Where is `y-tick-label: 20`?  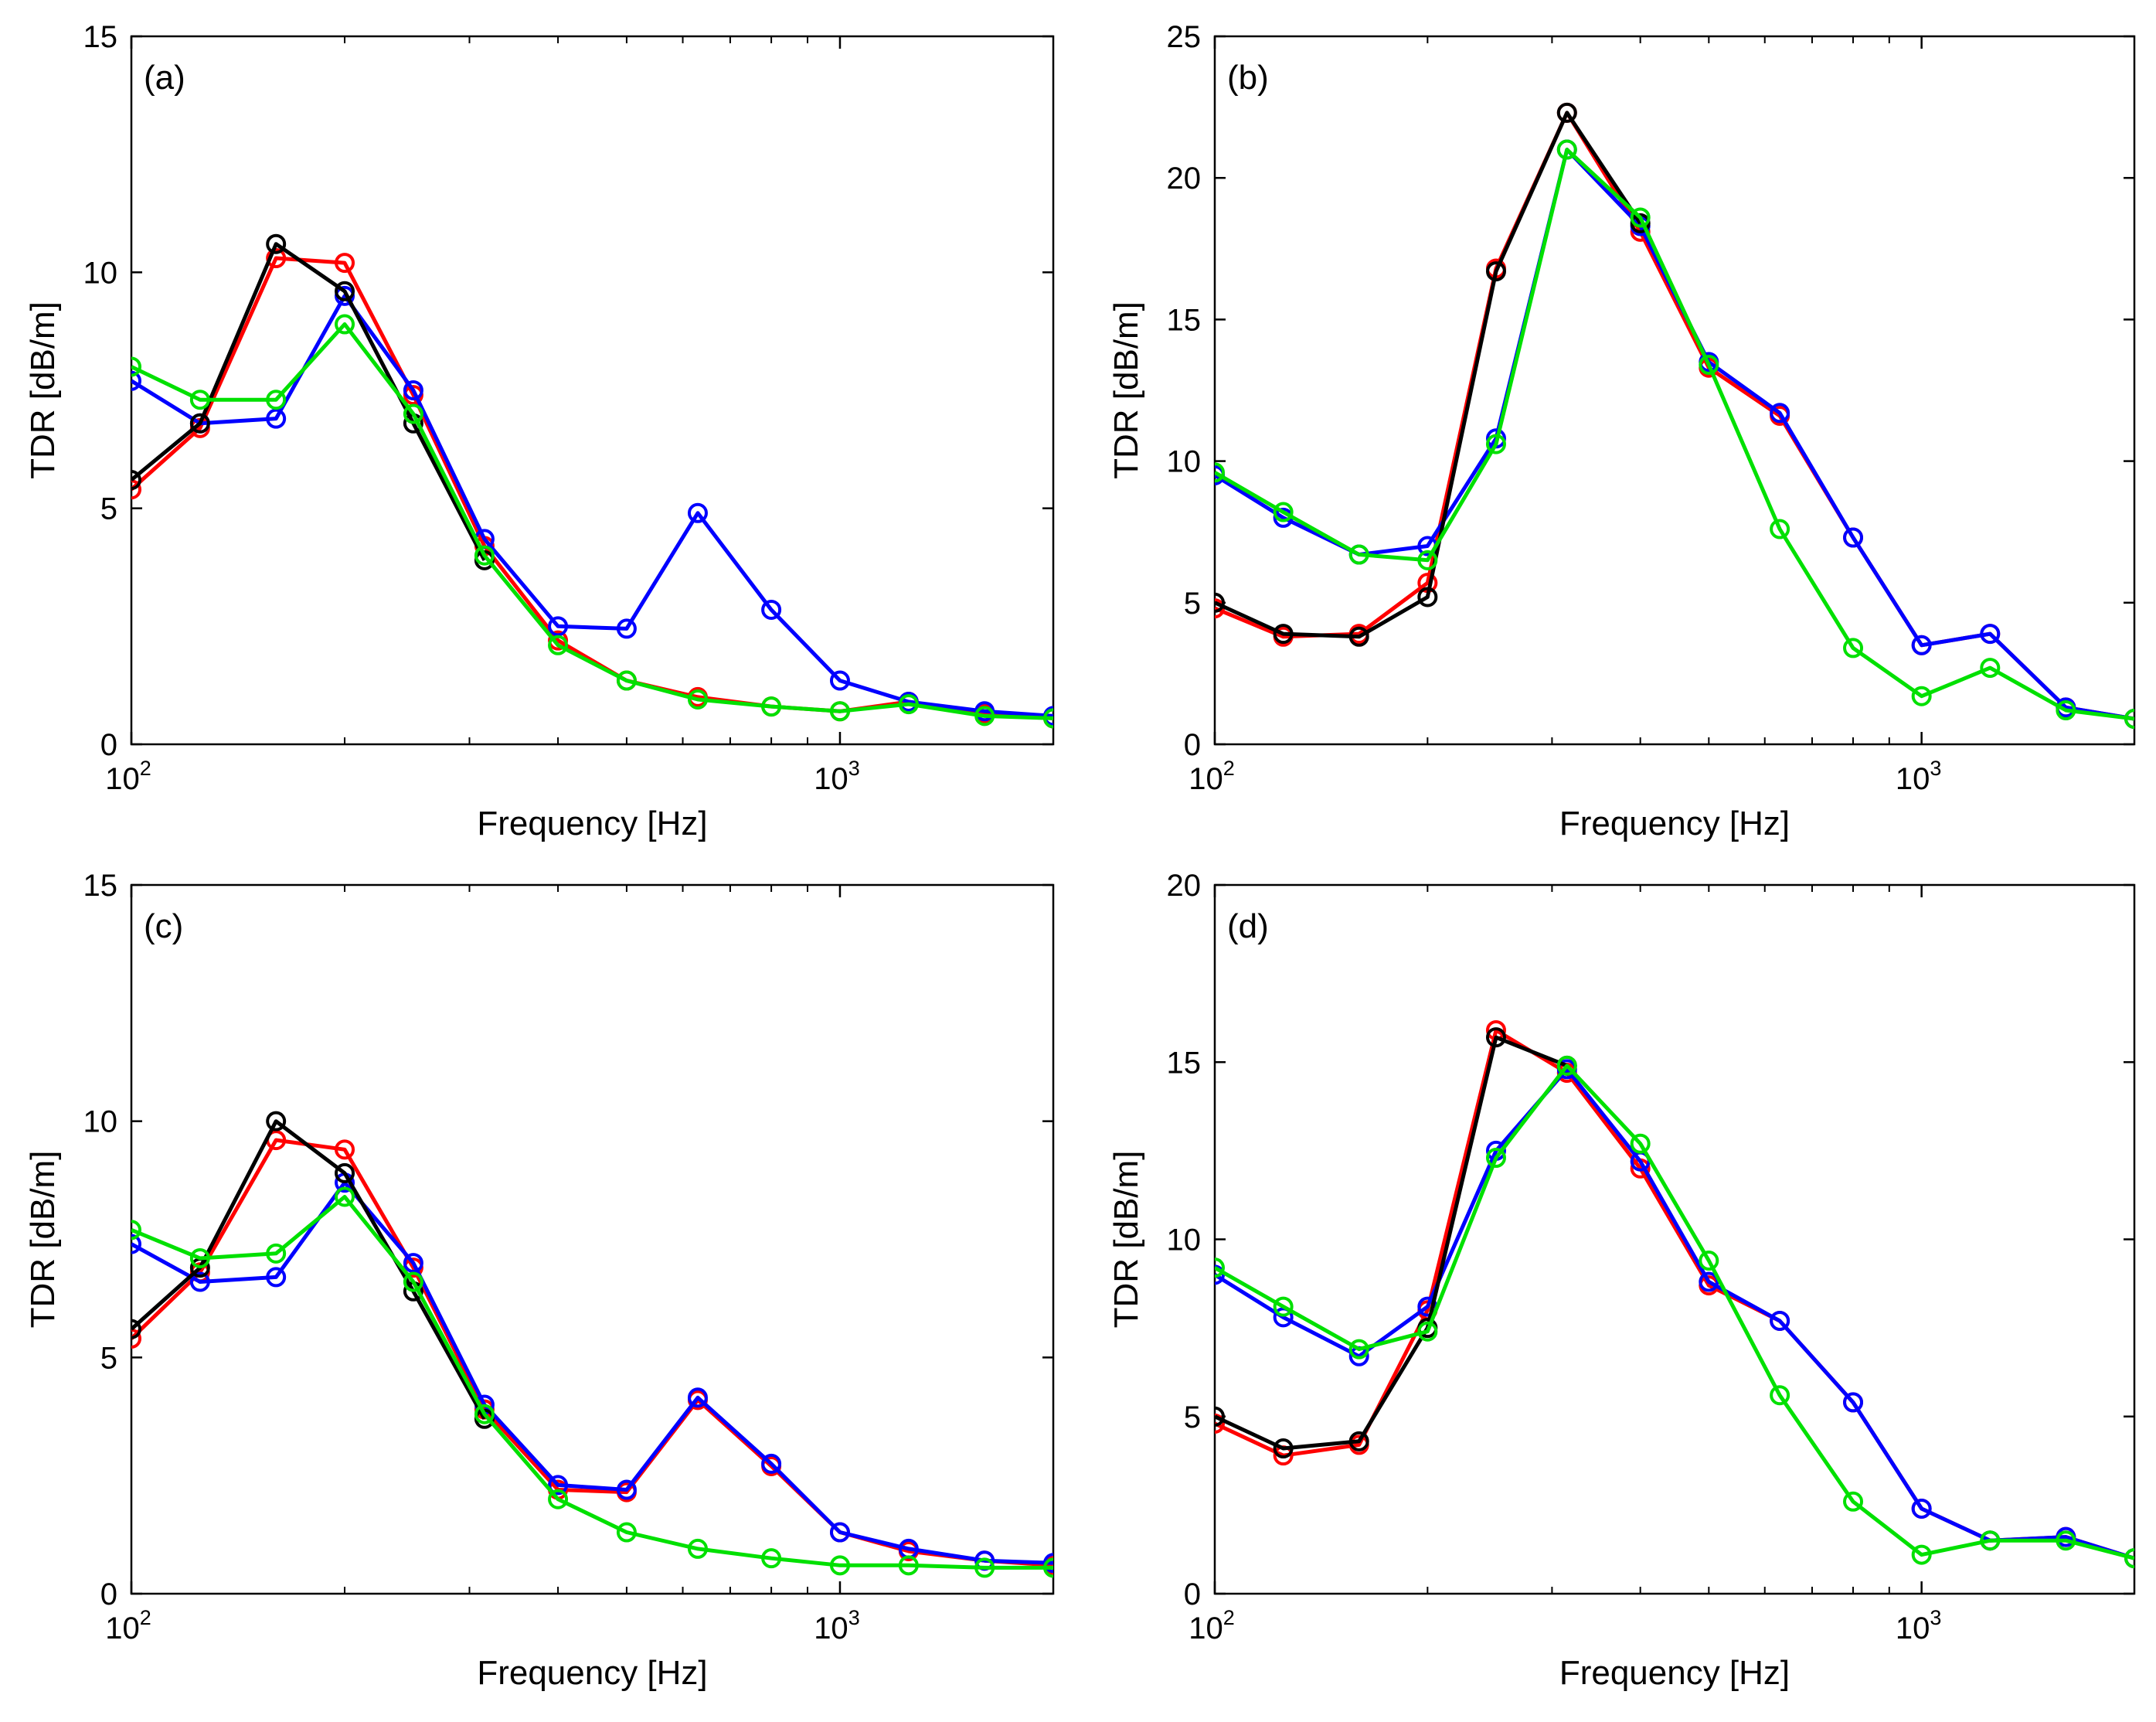
y-tick-label: 20 is located at coordinates (1184, 179).